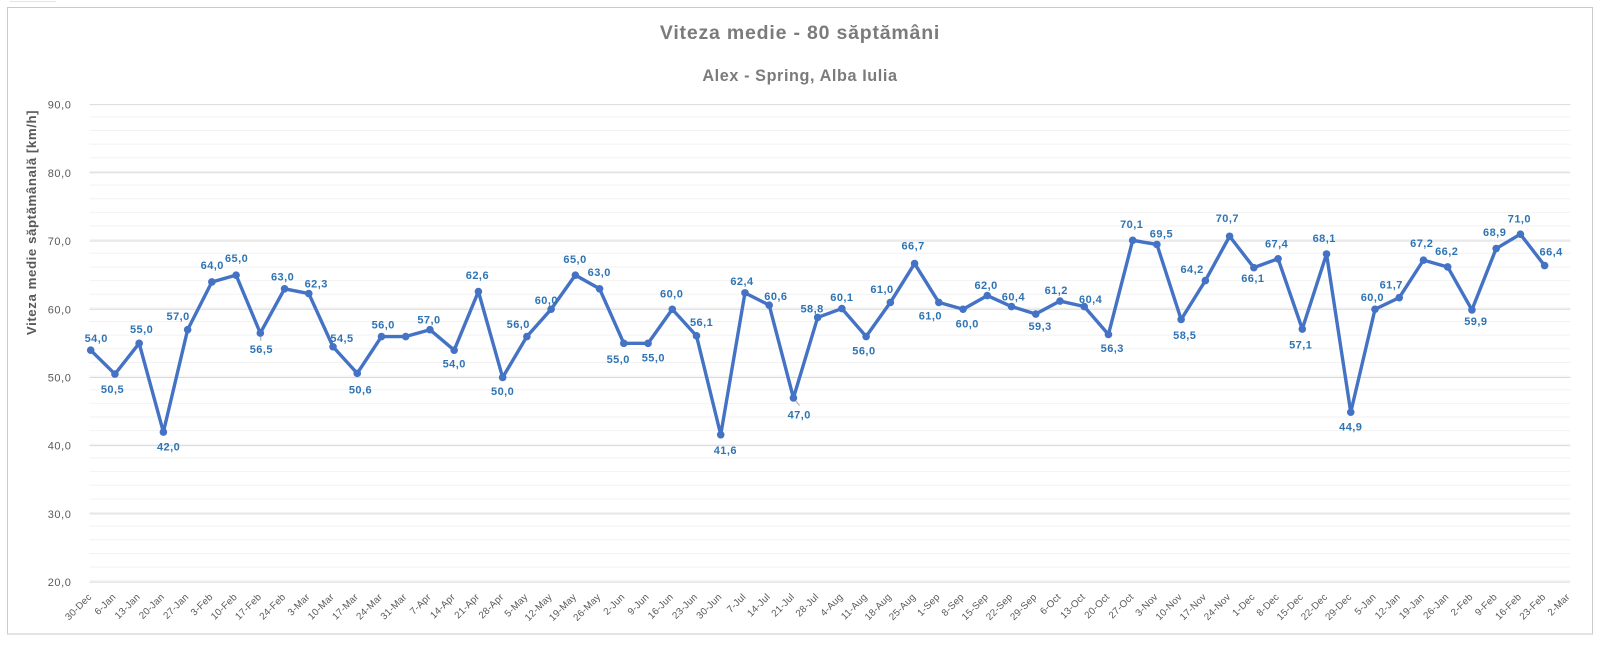 The image size is (1600, 646). Describe the element at coordinates (212, 266) in the screenshot. I see `svg-text: 64,0` at that location.